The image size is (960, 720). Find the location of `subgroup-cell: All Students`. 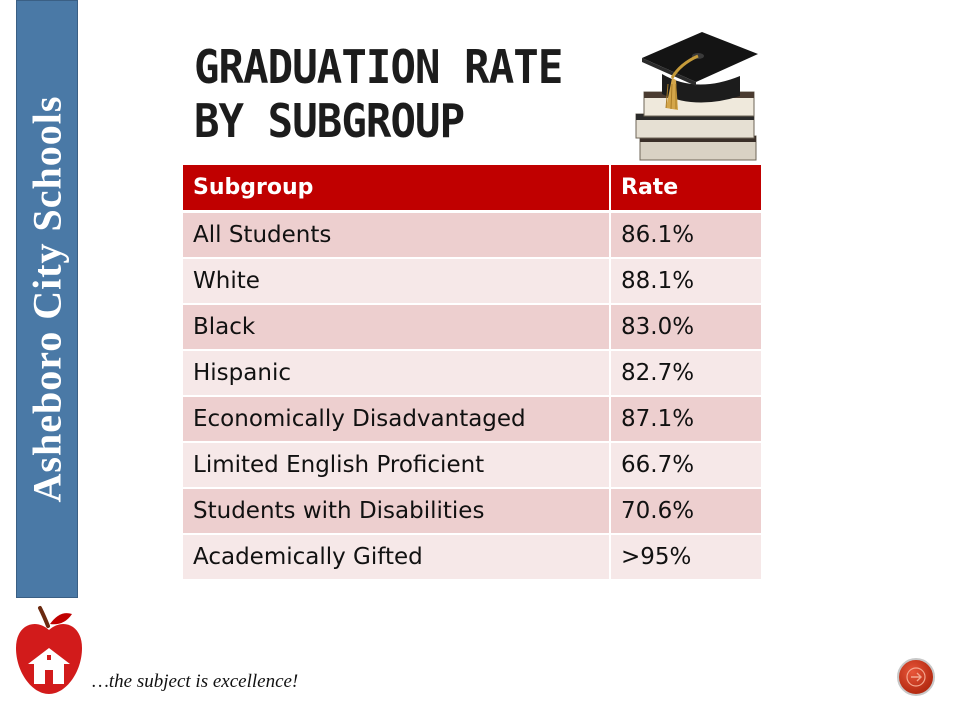

subgroup-cell: All Students is located at coordinates (397, 235).